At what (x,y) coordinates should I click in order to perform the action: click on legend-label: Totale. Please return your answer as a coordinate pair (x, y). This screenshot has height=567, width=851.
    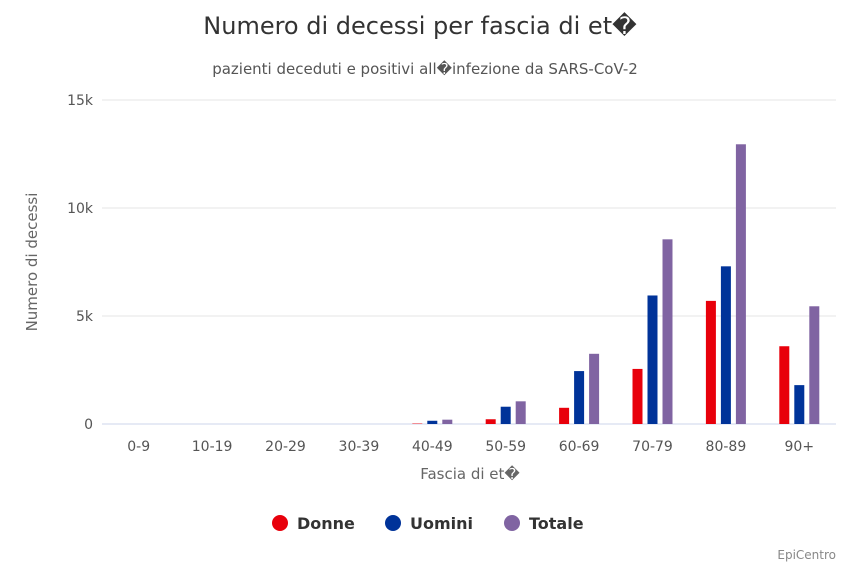
    Looking at the image, I should click on (556, 523).